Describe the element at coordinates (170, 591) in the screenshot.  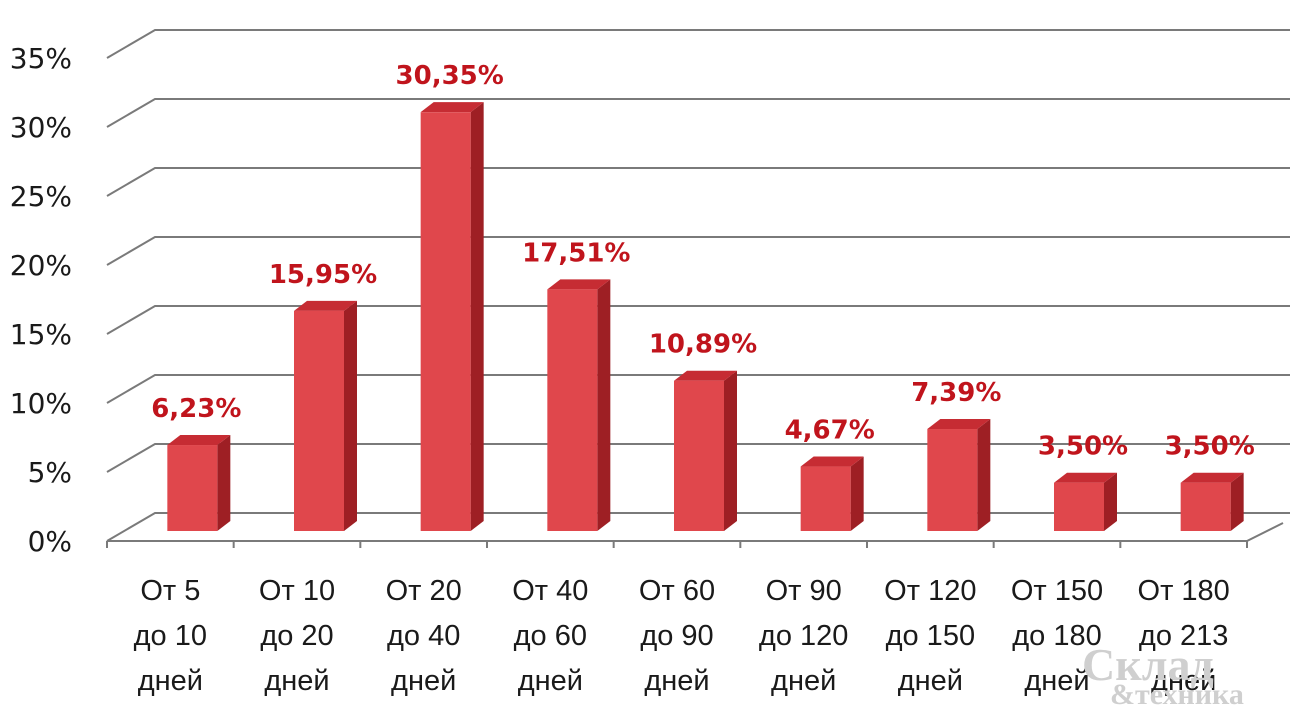
I see `x-category-label: От 5` at that location.